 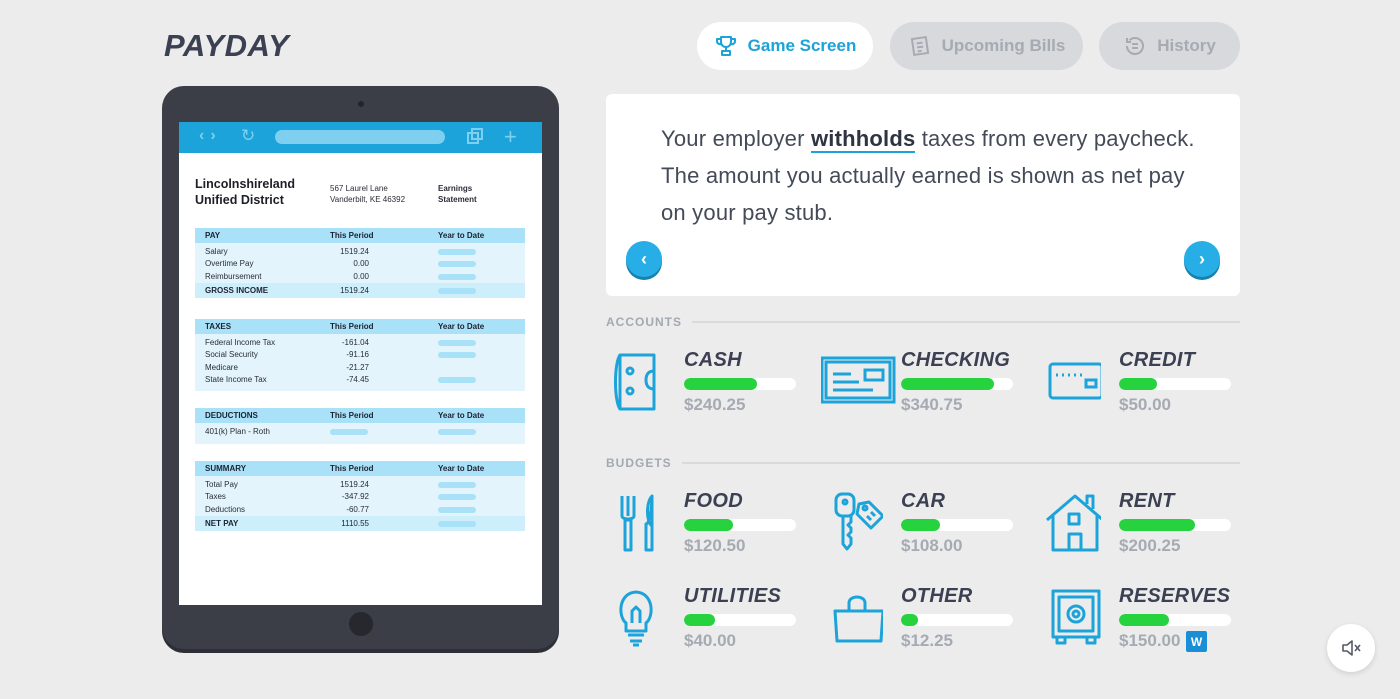 I want to click on gross-income-row: GROSS INCOME 1519.24, so click(x=360, y=290).